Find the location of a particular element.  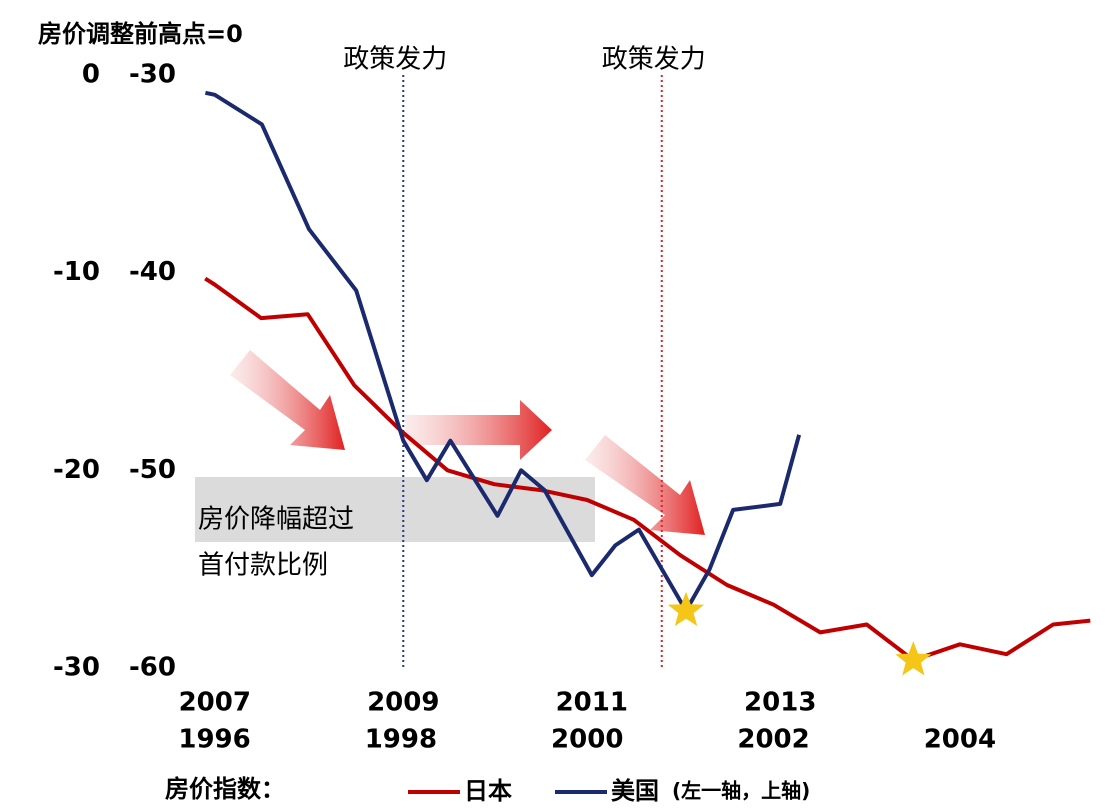

x-tick-label: 1998 is located at coordinates (401, 740).